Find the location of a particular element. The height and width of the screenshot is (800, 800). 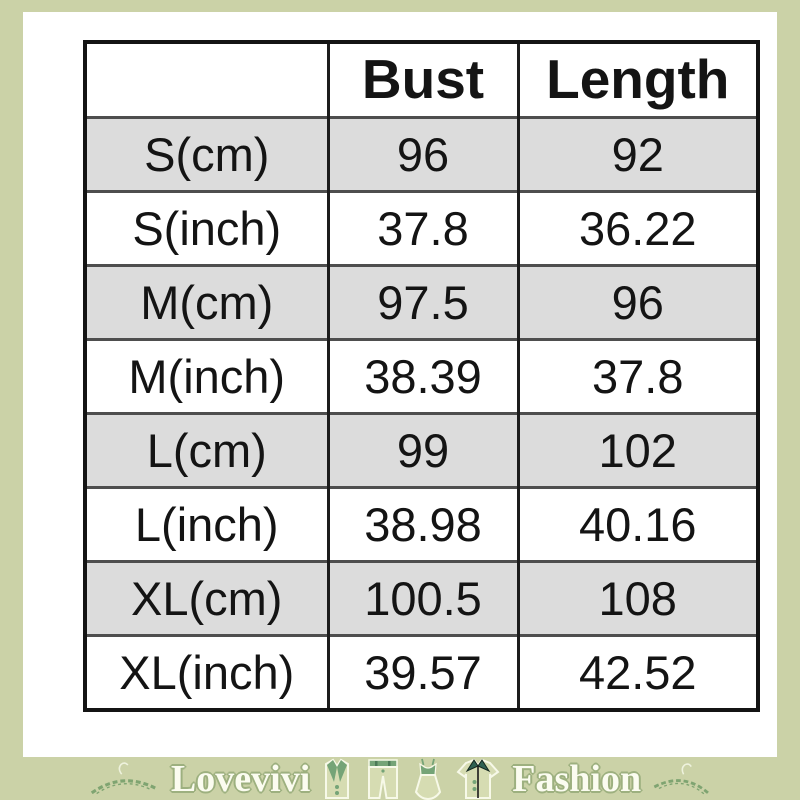

col-header-bust: Bust is located at coordinates (422, 79).